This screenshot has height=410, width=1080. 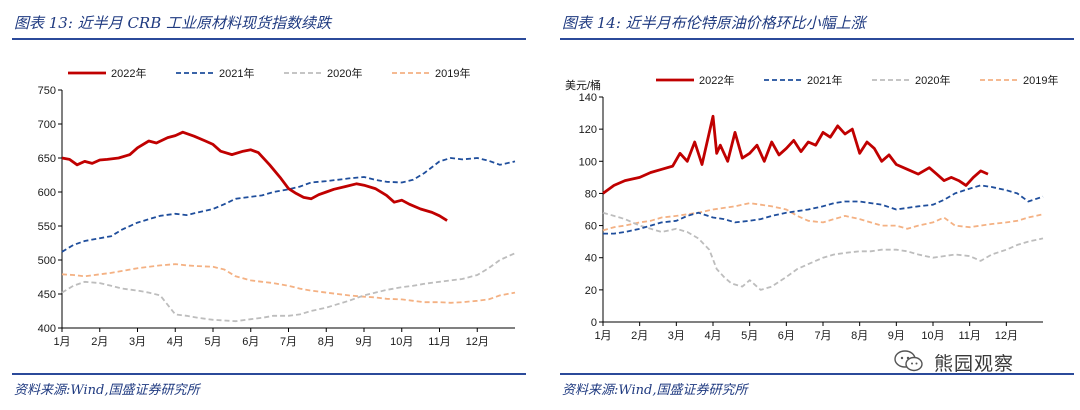 I want to click on chart-title: 图表 14: 近半月布伦特原油价格环比小幅上涨, so click(x=714, y=23).